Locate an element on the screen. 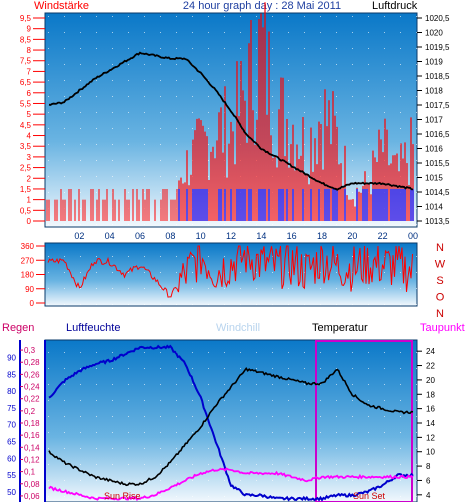 The width and height of the screenshot is (470, 502). rain-tick-label: 0,26 is located at coordinates (32, 374).